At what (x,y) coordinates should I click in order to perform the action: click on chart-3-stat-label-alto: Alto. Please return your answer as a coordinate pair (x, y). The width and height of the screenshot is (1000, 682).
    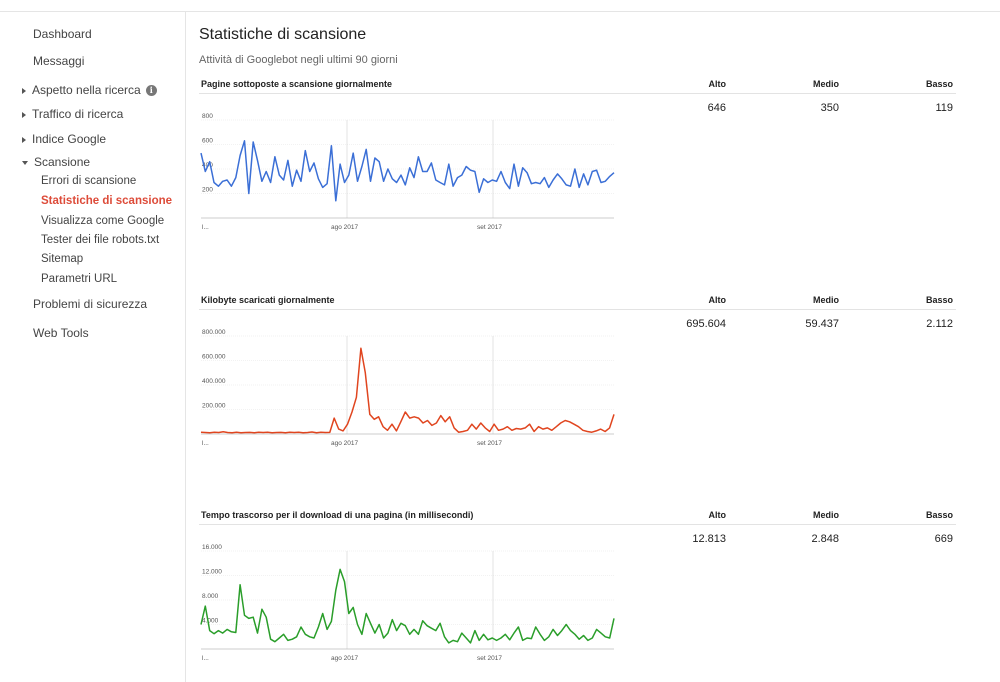
    Looking at the image, I should click on (717, 515).